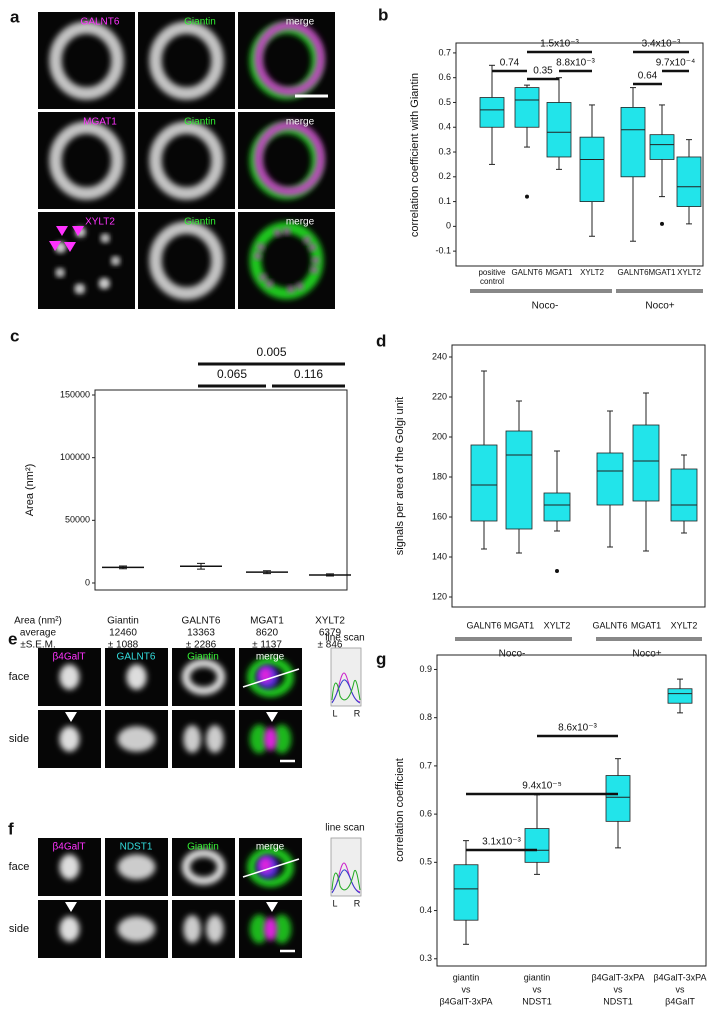 The image size is (715, 1020). Describe the element at coordinates (100, 222) in the screenshot. I see `channel-label: XYLT2` at that location.